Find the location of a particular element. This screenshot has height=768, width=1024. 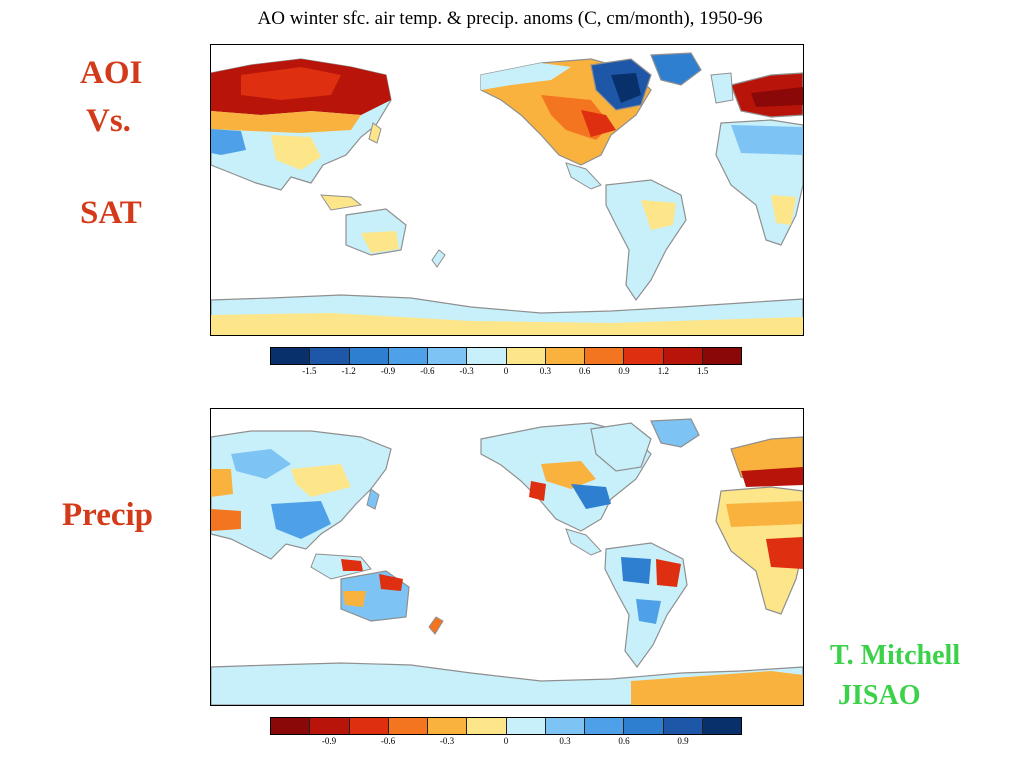

temperature-colorbar-tick-label: 0.6 is located at coordinates (585, 371).